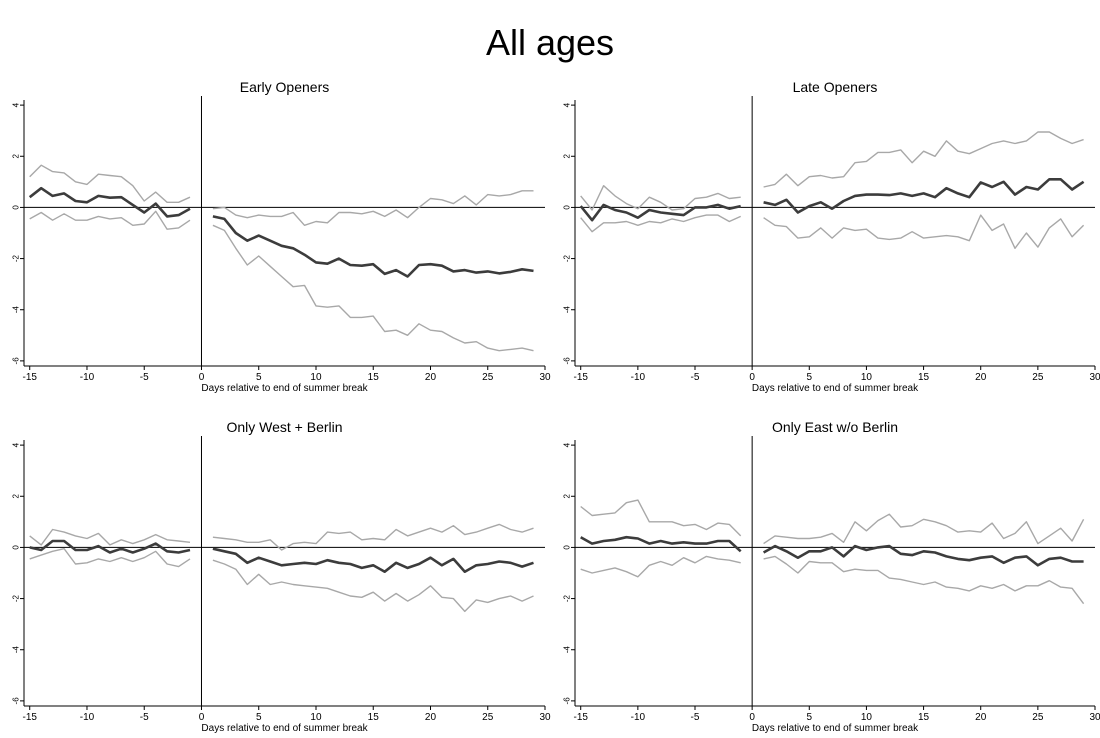 This screenshot has height=738, width=1100. Describe the element at coordinates (835, 87) in the screenshot. I see `panel-title: Late Openers` at that location.